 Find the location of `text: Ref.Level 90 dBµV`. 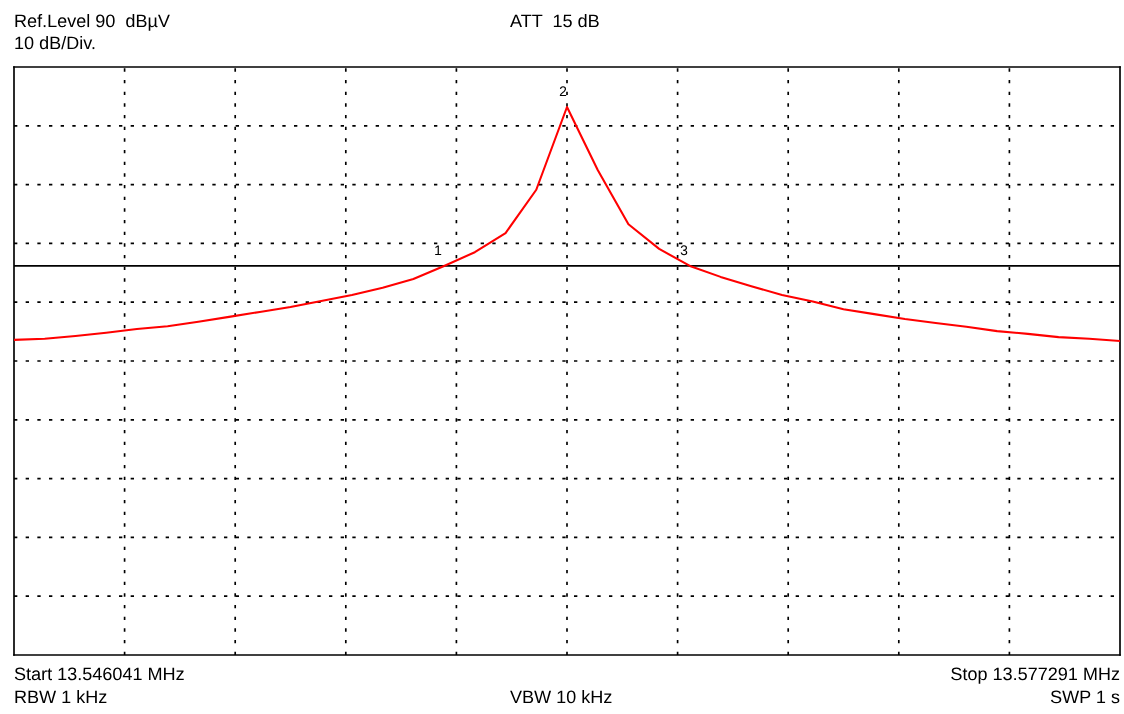

text: Ref.Level 90 dBµV is located at coordinates (92, 22).